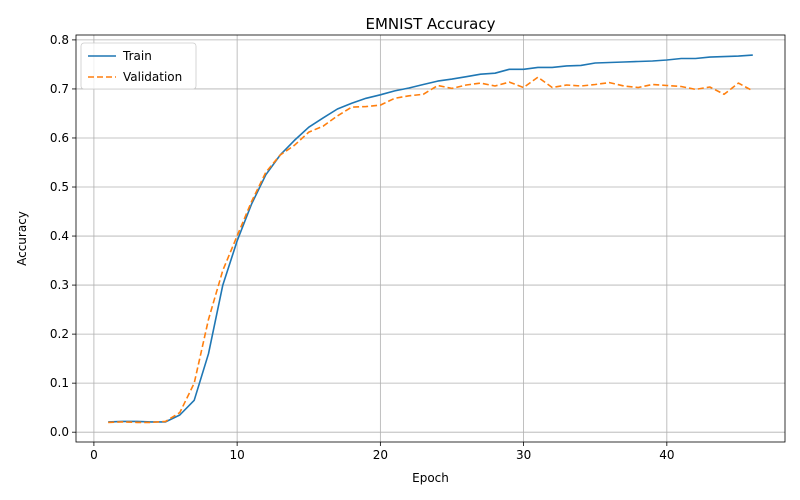  I want to click on legend: Train Validation, so click(138, 66).